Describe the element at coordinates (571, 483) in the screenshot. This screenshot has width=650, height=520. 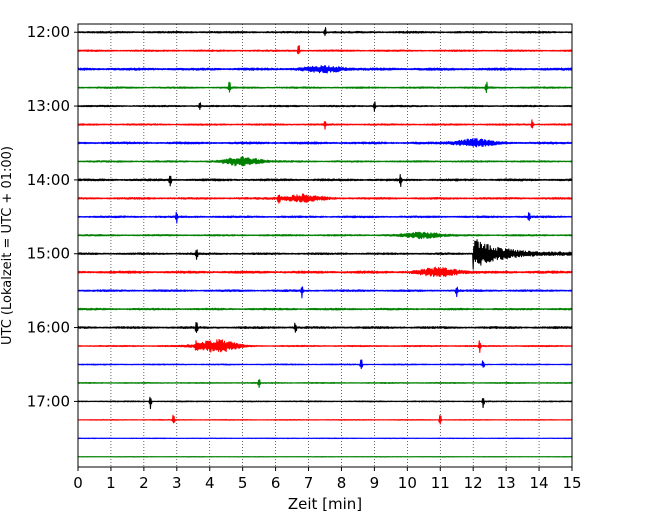
I see `x-tick-label: 15` at that location.